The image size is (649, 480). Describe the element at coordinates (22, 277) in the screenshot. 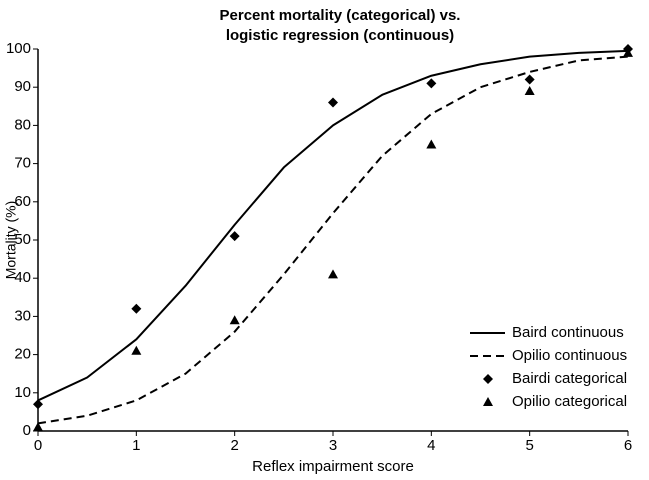

I see `y-tick-label: 40` at that location.